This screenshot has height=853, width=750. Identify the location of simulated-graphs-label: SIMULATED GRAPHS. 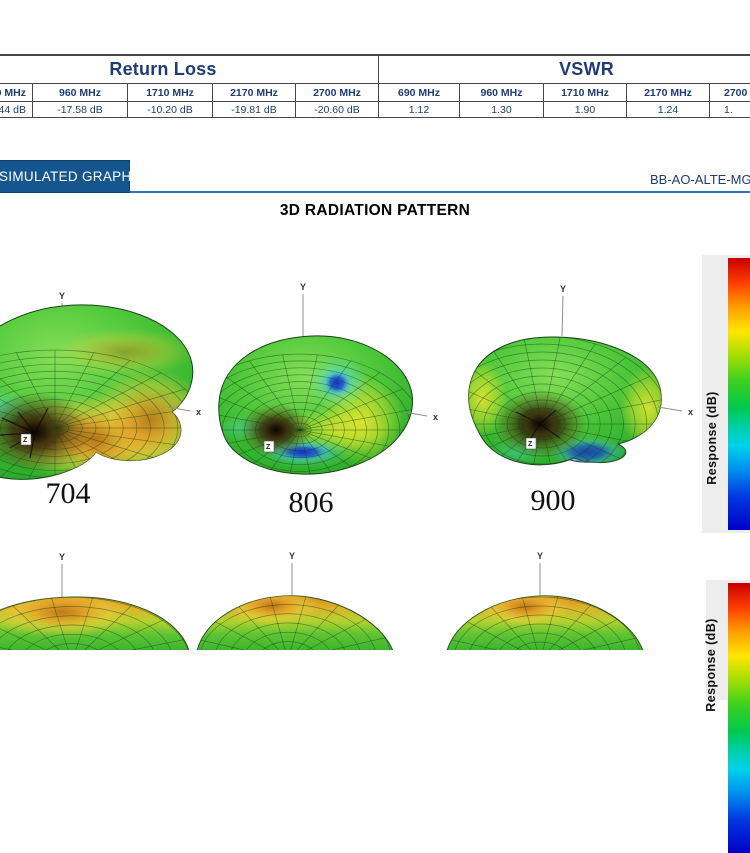
(70, 176).